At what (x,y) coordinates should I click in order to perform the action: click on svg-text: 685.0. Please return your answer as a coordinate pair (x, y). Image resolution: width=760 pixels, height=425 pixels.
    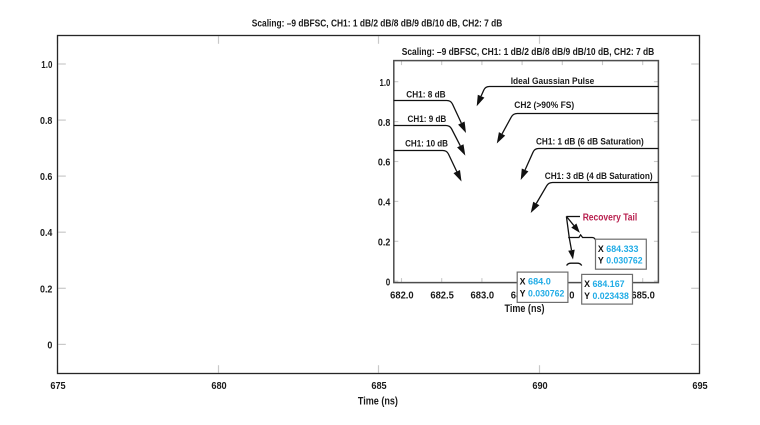
    Looking at the image, I should click on (643, 296).